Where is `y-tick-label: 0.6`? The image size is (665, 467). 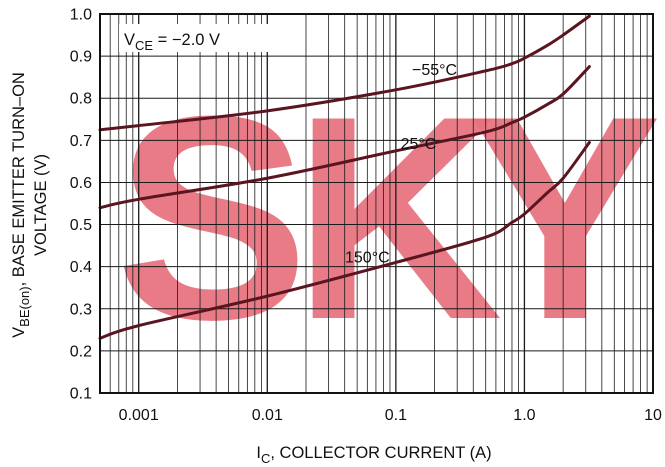 y-tick-label: 0.6 is located at coordinates (81, 183).